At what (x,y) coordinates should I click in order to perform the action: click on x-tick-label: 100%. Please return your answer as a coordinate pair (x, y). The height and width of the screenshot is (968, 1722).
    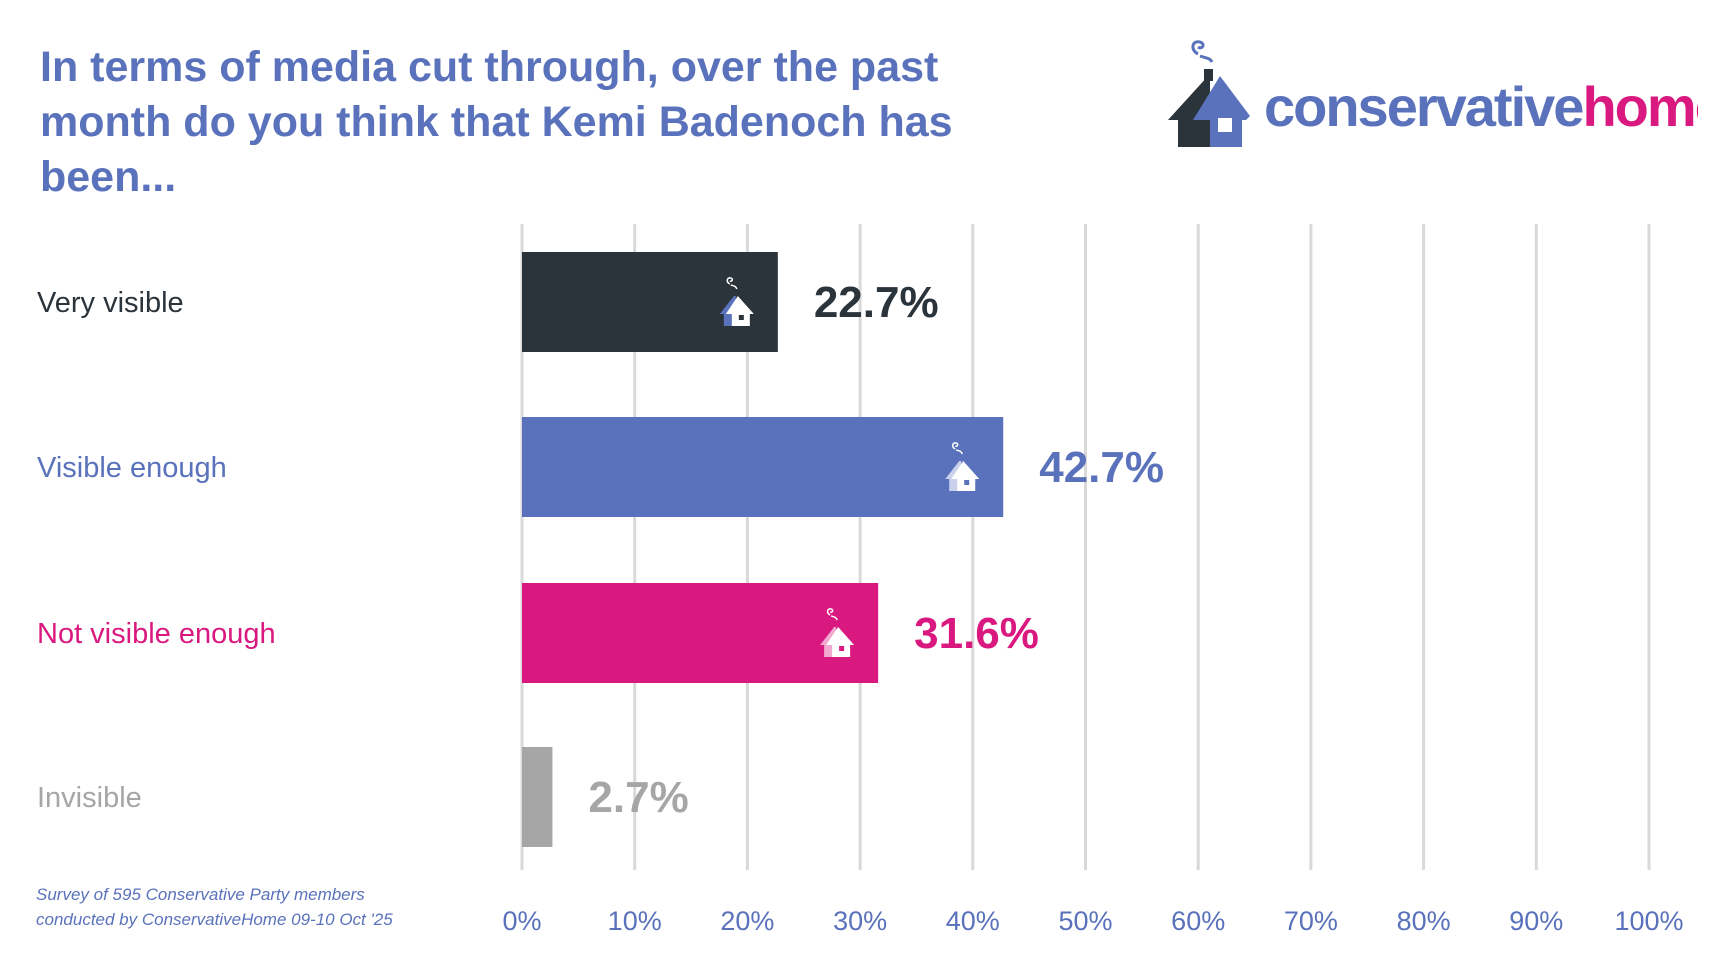
    Looking at the image, I should click on (1648, 921).